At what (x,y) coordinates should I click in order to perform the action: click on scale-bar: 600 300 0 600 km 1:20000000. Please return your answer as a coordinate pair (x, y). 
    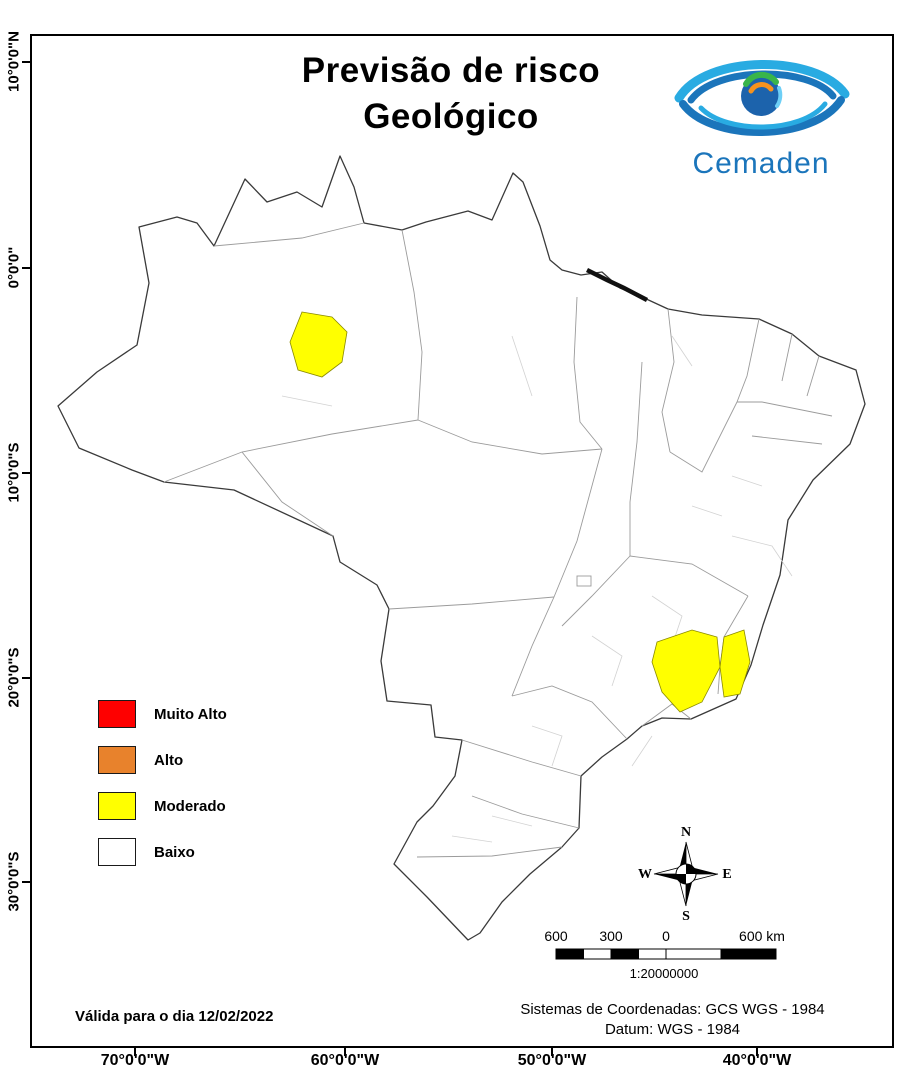
    Looking at the image, I should click on (664, 956).